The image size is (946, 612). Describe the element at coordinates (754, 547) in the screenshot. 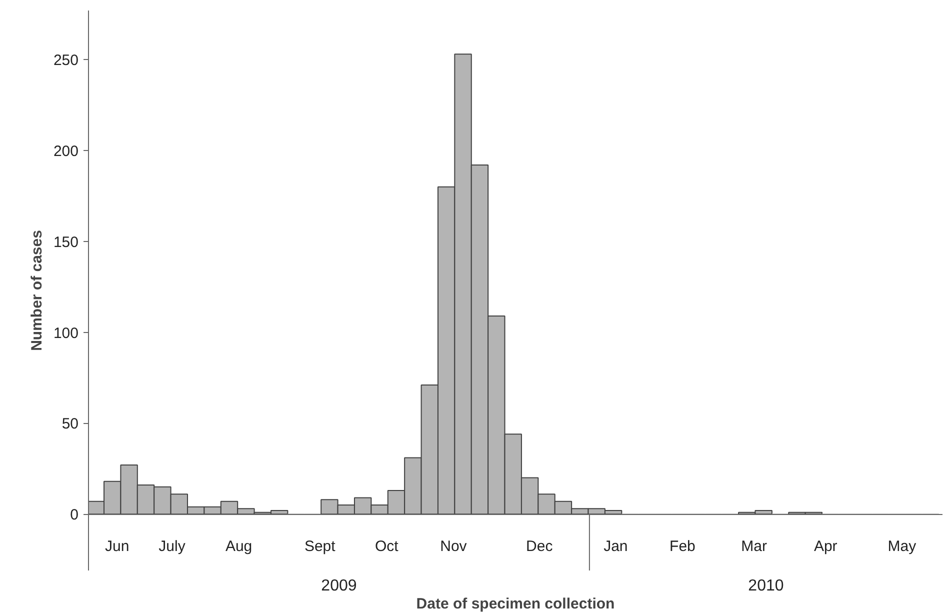

I see `x-tick-label: Mar` at that location.